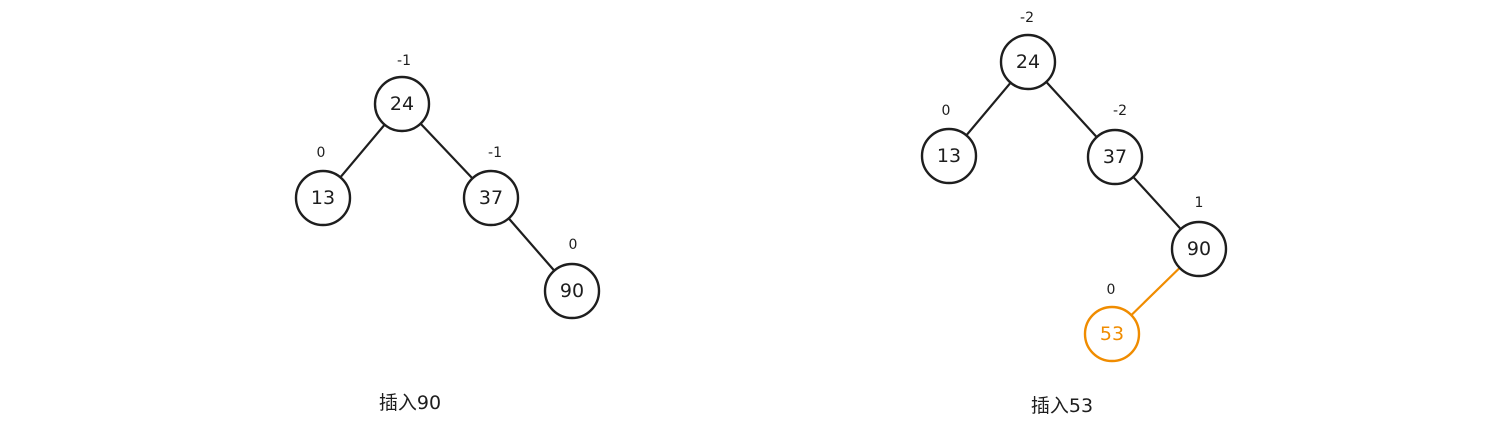 The height and width of the screenshot is (423, 1492). I want to click on tree-node-24: 24 -1, so click(402, 93).